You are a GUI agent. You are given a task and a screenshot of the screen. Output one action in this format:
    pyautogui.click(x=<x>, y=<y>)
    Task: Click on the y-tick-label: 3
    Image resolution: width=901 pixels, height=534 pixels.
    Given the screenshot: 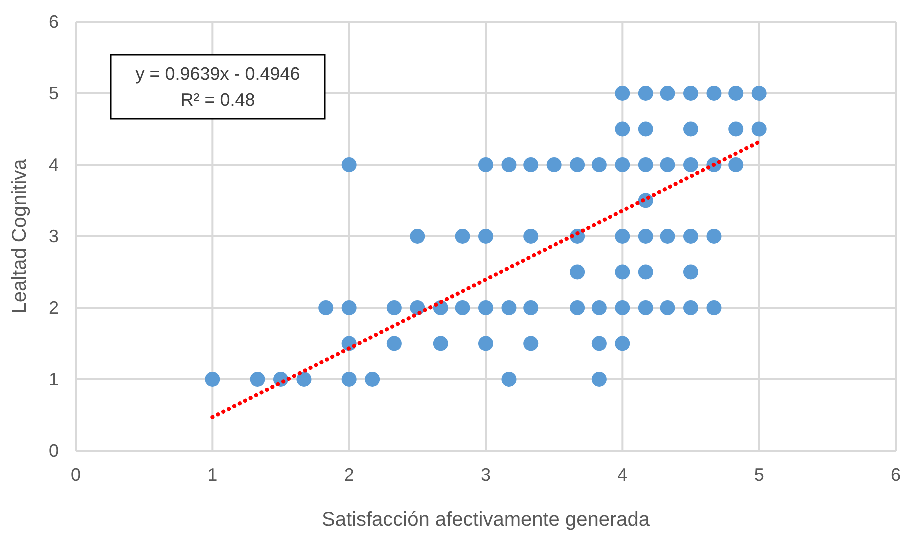 What is the action you would take?
    pyautogui.click(x=54, y=236)
    